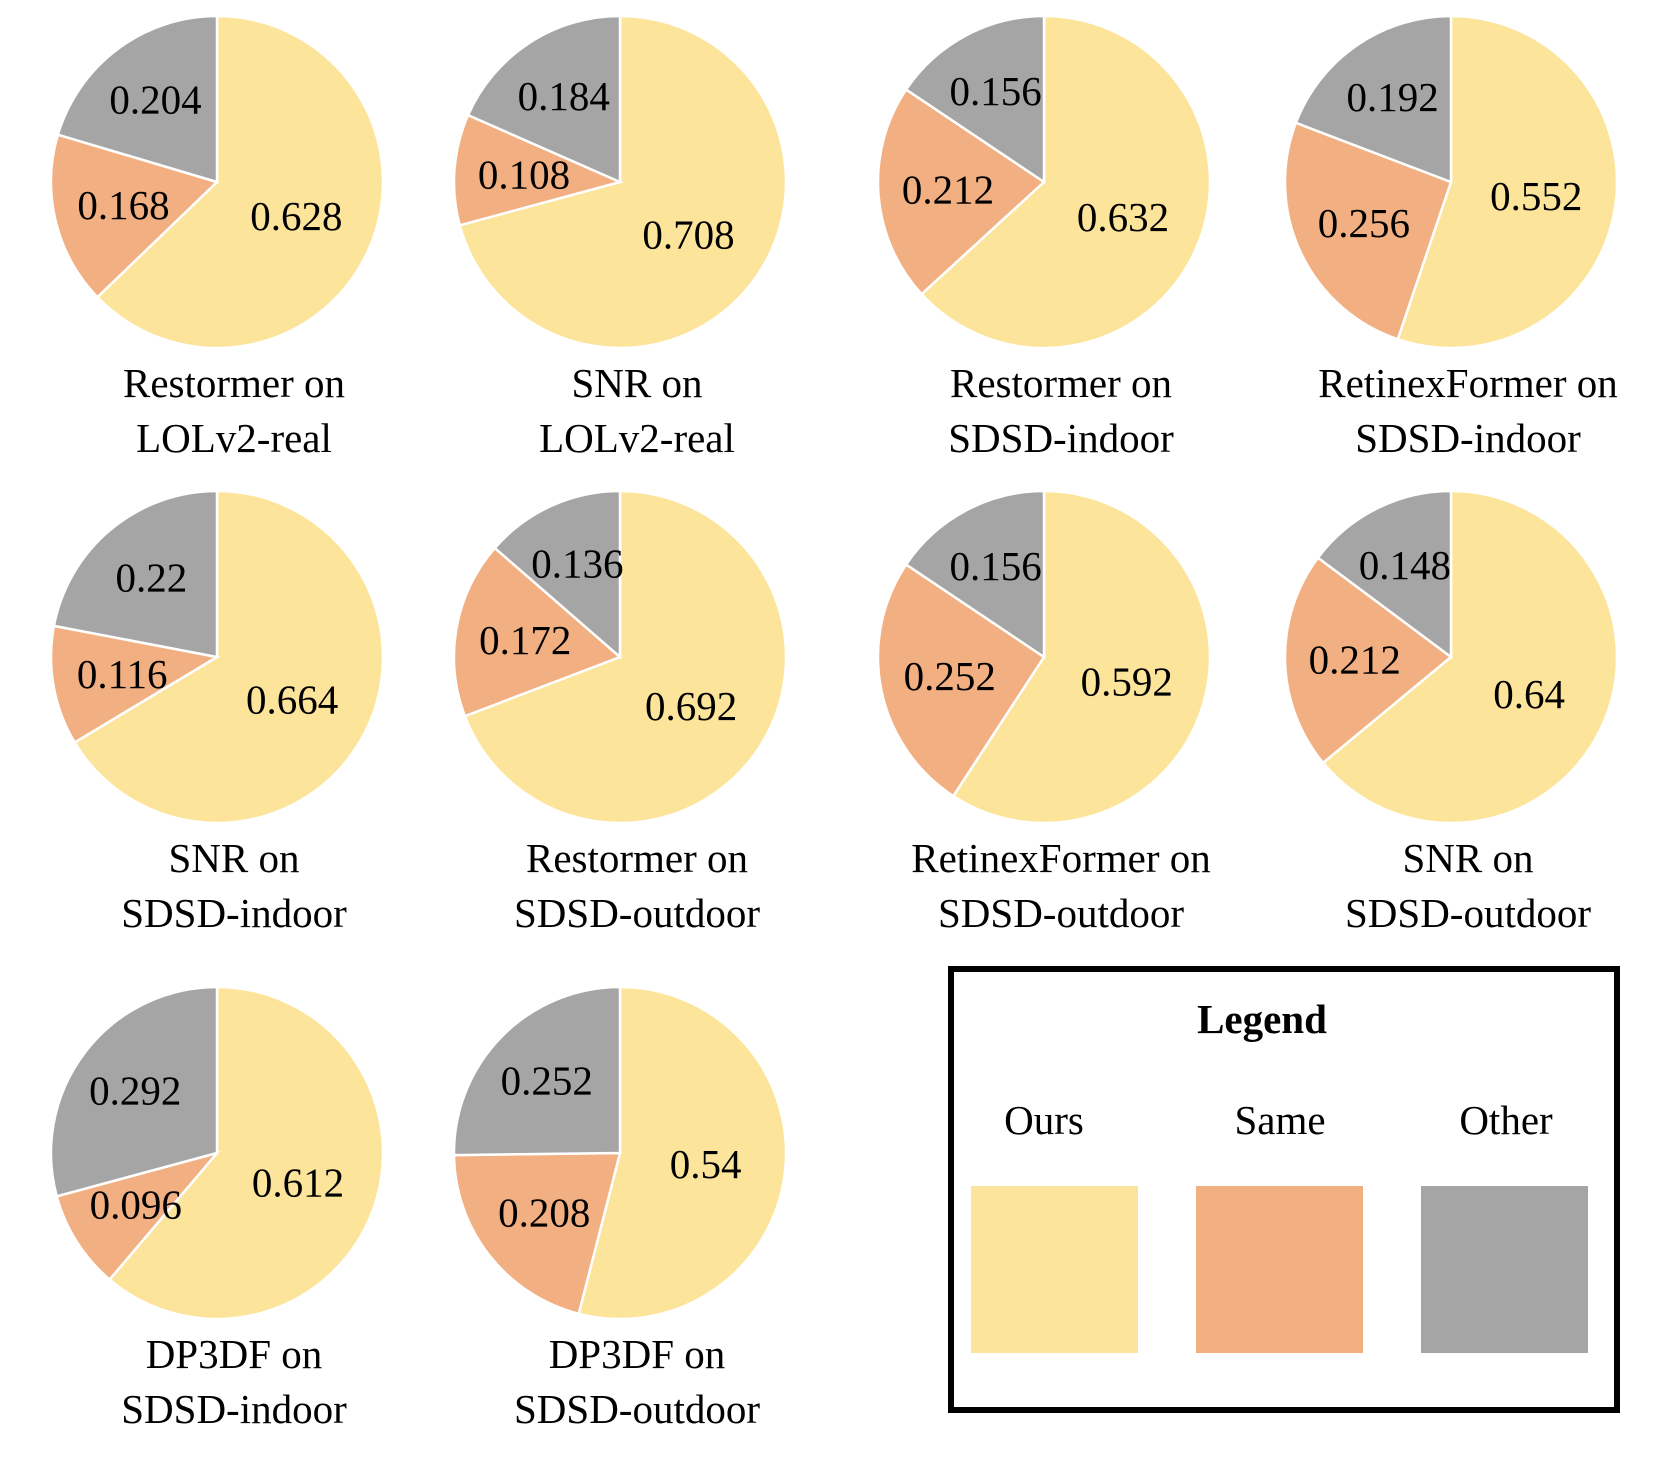 The height and width of the screenshot is (1458, 1661). Describe the element at coordinates (292, 700) in the screenshot. I see `value-label-ours: 0.664` at that location.